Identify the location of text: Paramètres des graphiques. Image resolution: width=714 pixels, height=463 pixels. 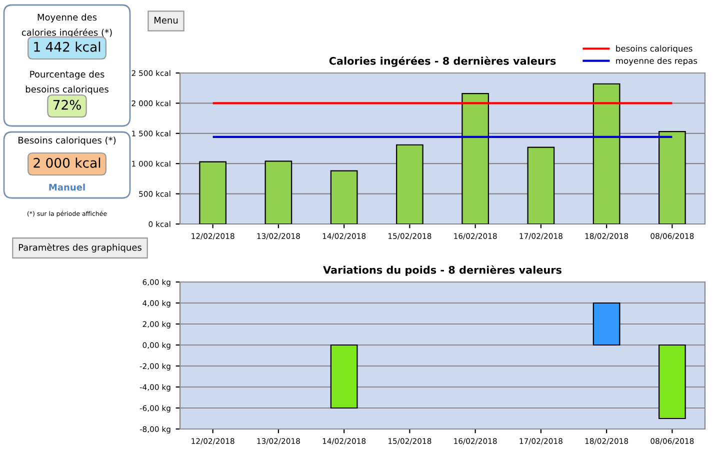
(80, 248).